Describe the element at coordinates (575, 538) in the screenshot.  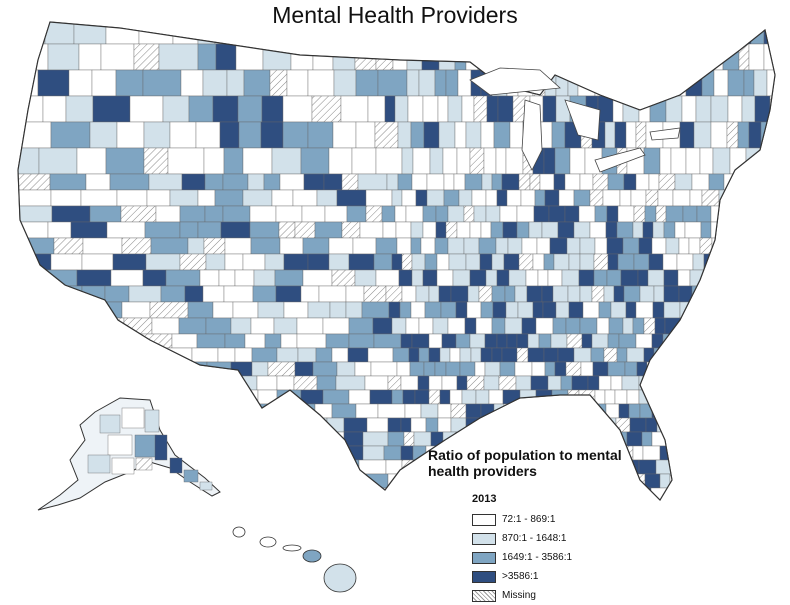
I see `legend-item: 870:1 - 1648:1` at that location.